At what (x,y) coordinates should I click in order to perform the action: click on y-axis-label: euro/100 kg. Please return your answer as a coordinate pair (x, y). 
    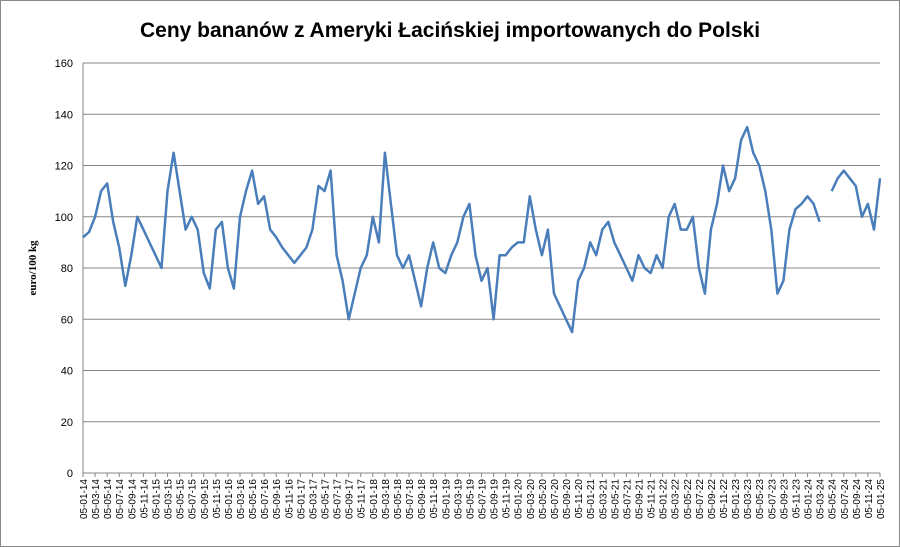
    Looking at the image, I should click on (33, 268).